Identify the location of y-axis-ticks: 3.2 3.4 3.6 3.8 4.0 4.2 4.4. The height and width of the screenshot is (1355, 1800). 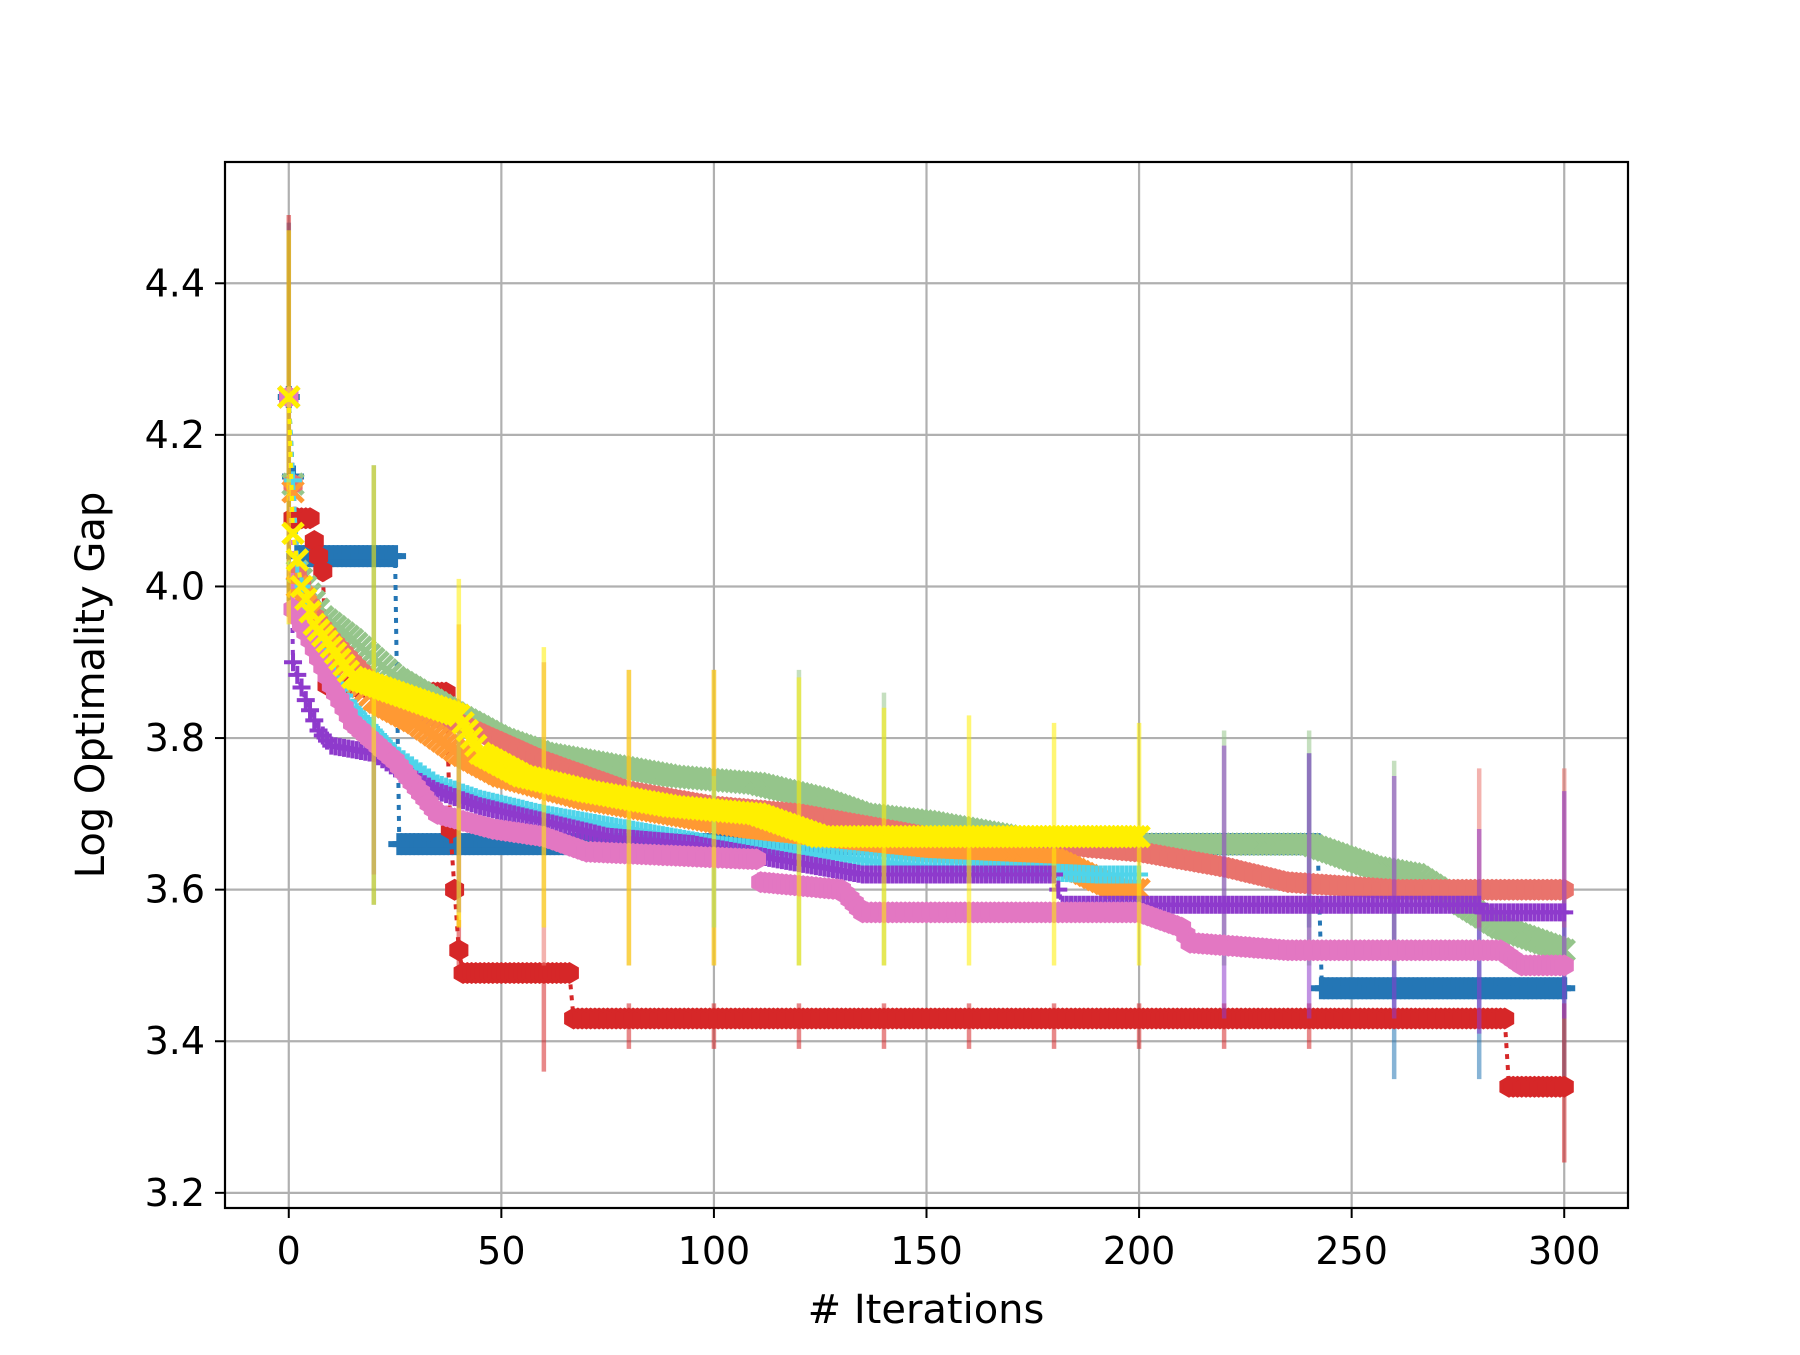
(185, 738).